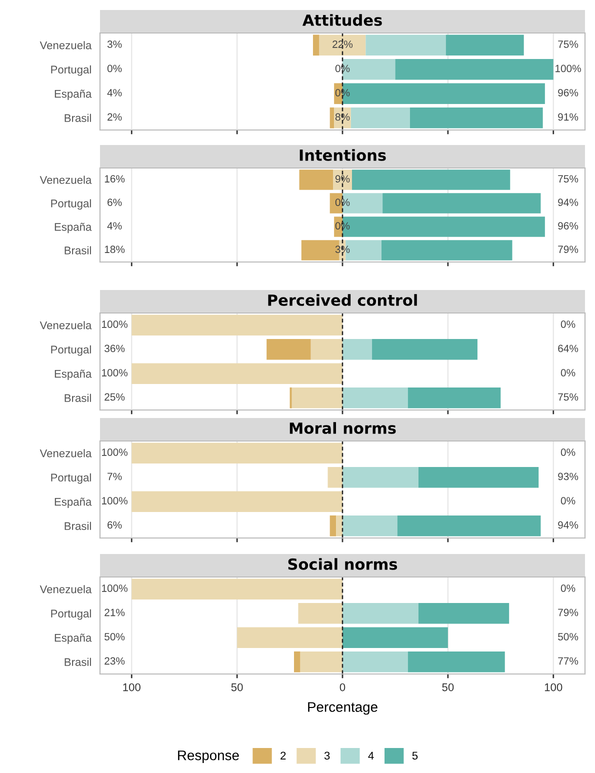 The height and width of the screenshot is (773, 595). Describe the element at coordinates (568, 348) in the screenshot. I see `annotation: 64%` at that location.